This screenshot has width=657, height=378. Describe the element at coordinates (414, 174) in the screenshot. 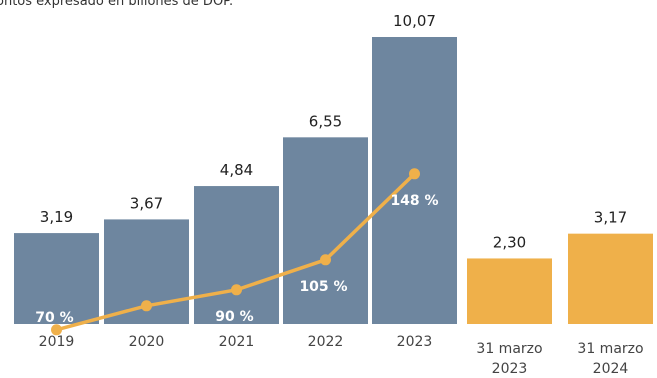

I see `ratio-point-2023` at that location.